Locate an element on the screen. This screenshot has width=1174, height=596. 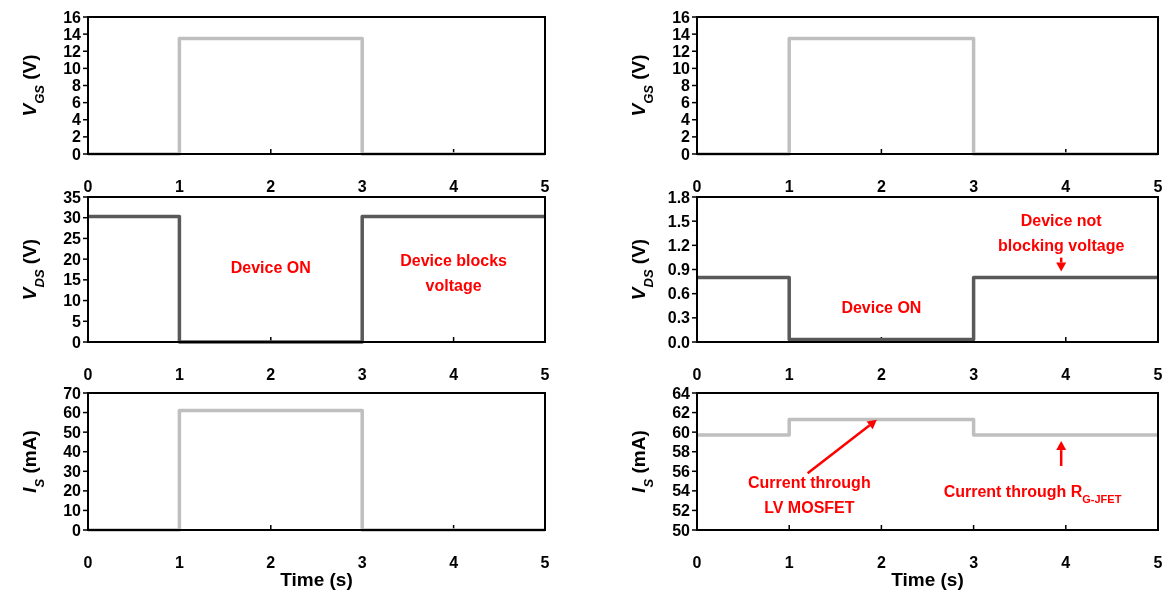
y-tick-label: 64 is located at coordinates (681, 393).